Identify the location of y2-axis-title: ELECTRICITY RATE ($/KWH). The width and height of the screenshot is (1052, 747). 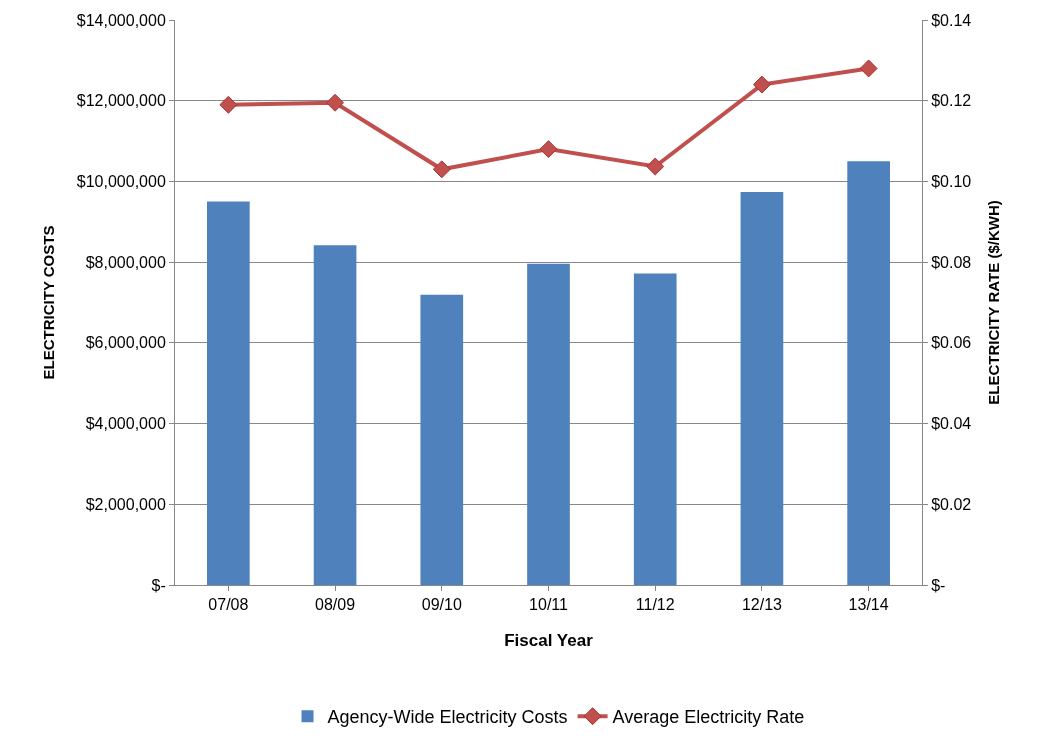
(994, 302).